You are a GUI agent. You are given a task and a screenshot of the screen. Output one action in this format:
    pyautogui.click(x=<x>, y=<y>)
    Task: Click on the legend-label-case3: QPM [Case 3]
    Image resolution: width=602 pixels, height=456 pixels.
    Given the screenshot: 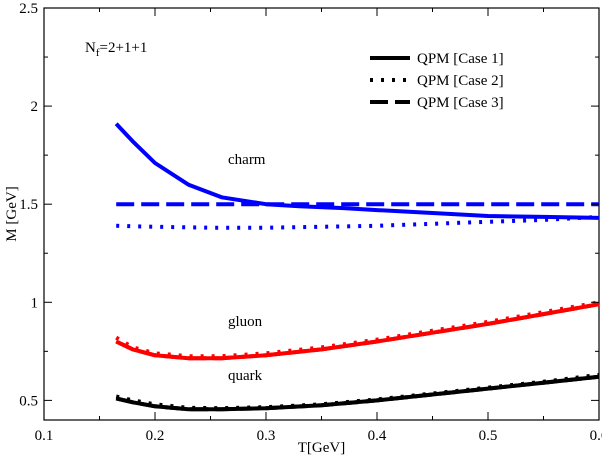 What is the action you would take?
    pyautogui.click(x=460, y=103)
    